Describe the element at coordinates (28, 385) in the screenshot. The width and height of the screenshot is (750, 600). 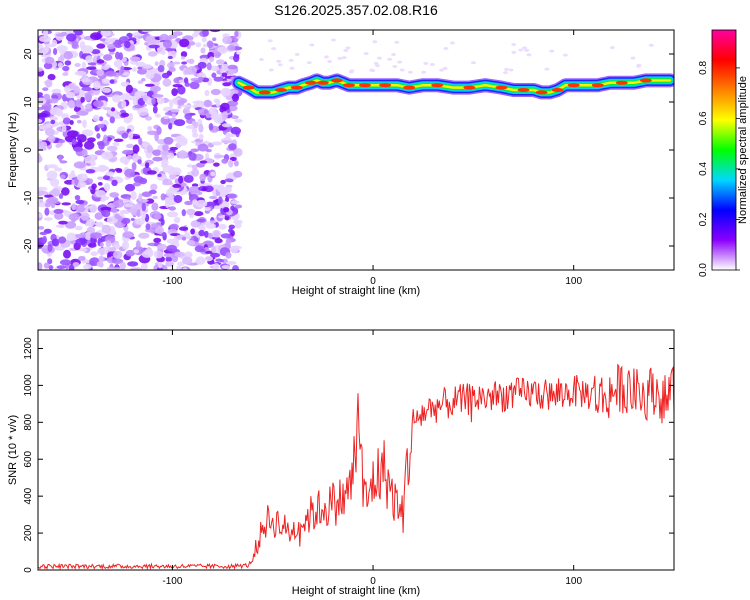
I see `y-tick-label: 1000` at that location.